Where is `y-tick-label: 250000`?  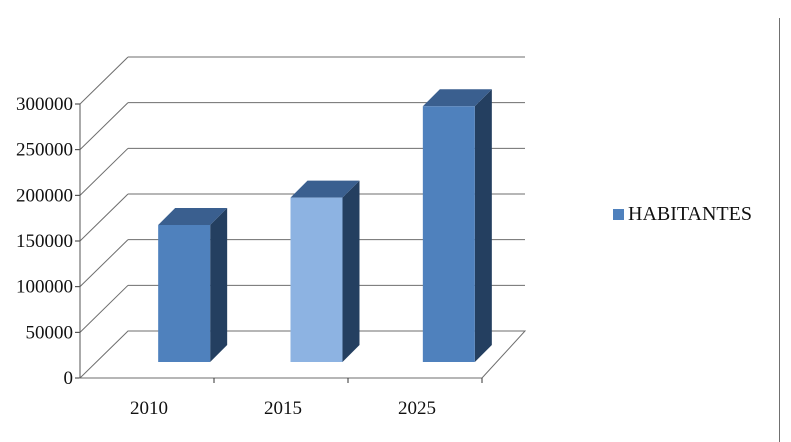 y-tick-label: 250000 is located at coordinates (44, 150).